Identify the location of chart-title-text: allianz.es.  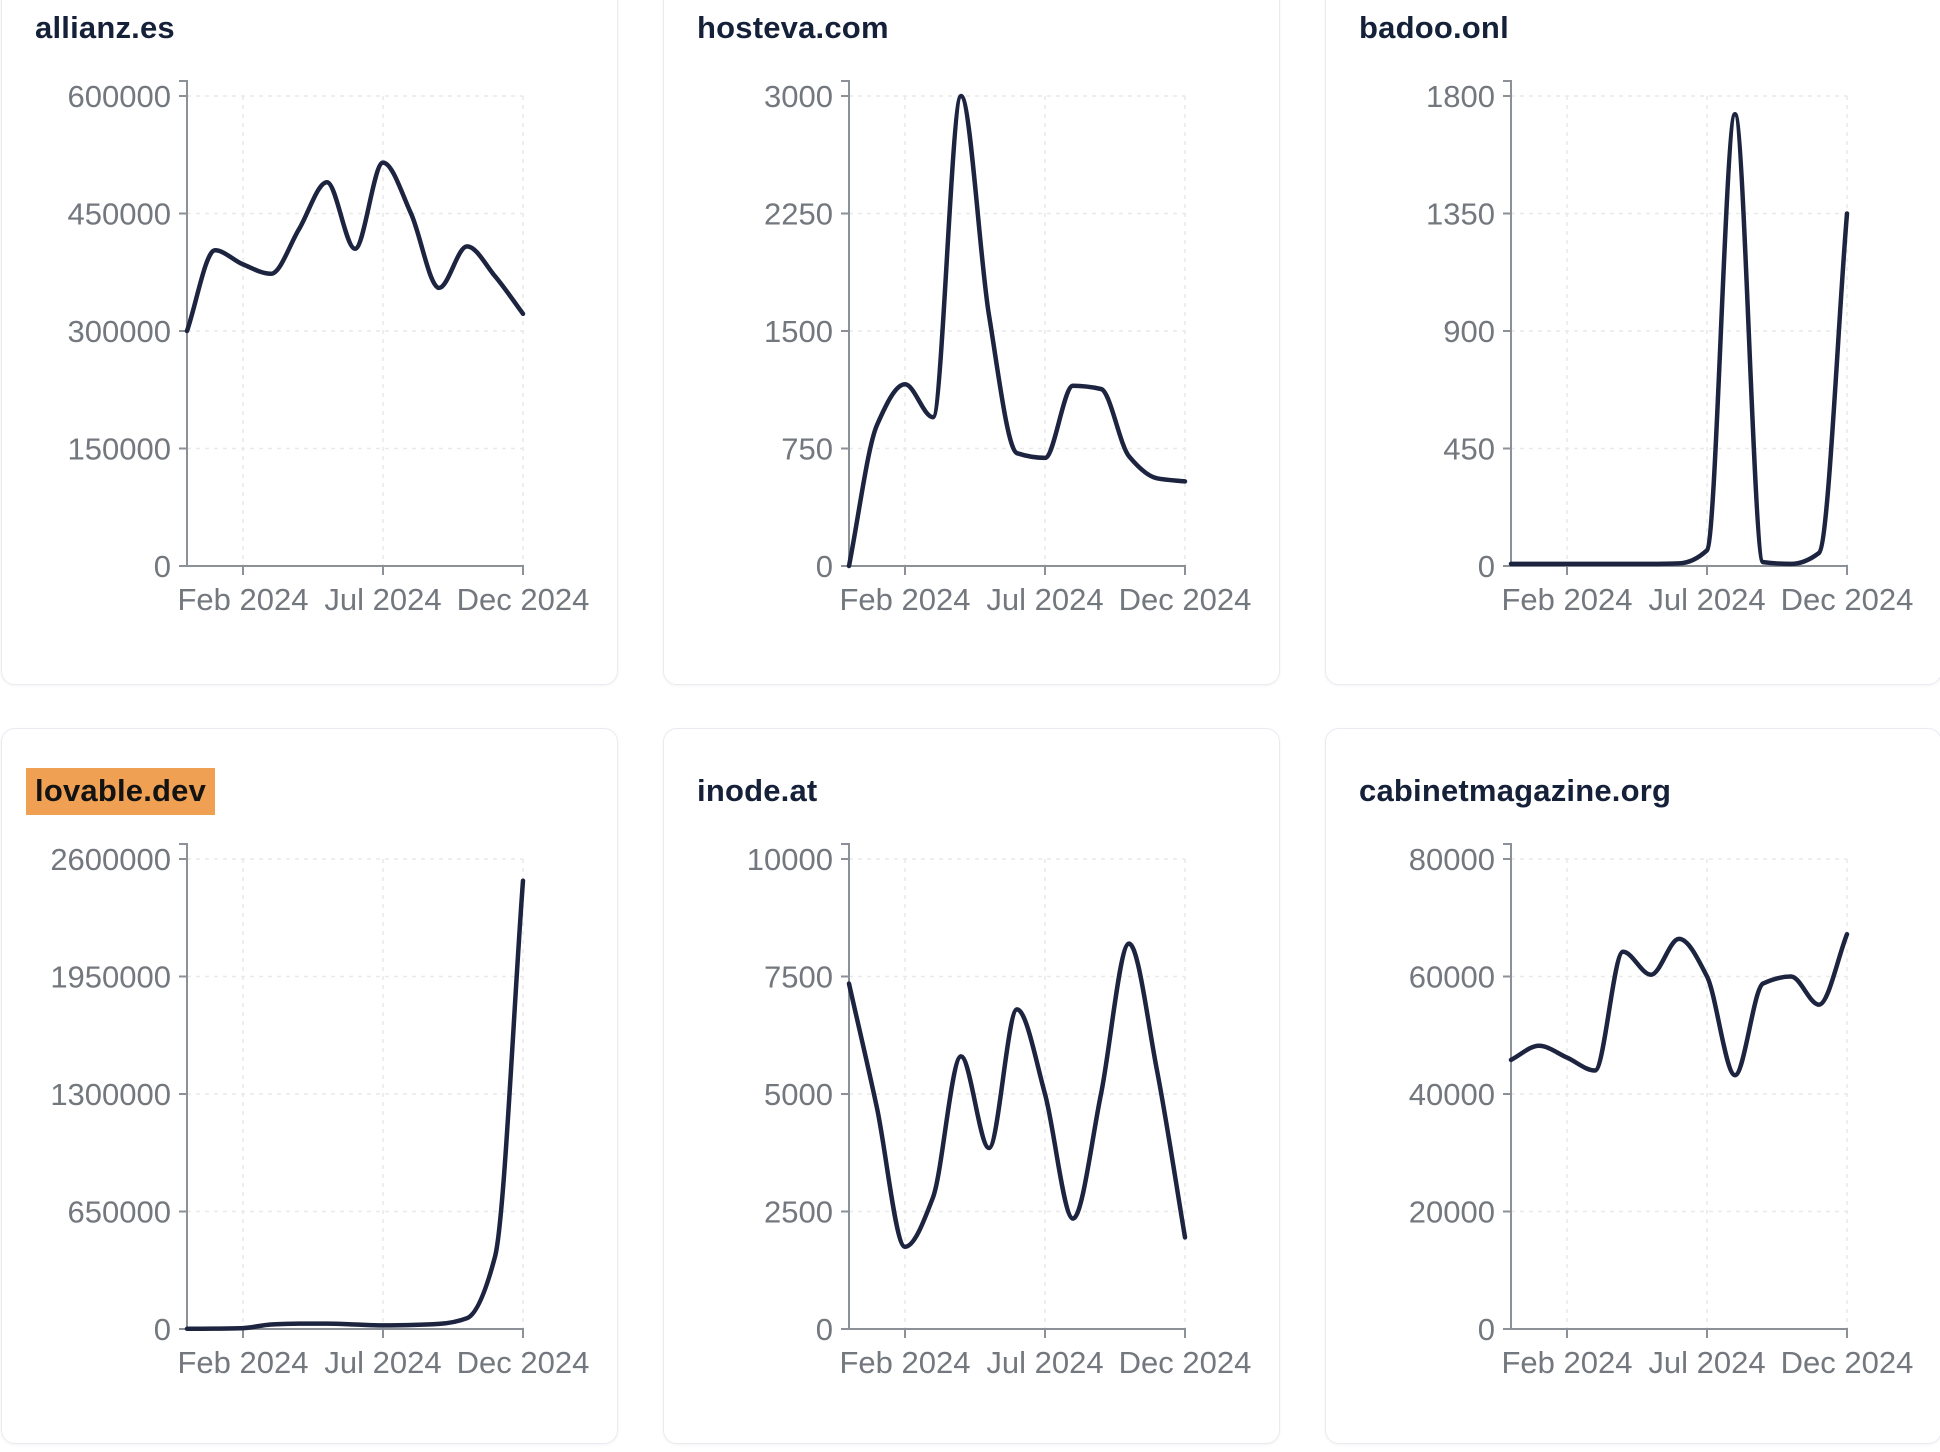
(105, 27).